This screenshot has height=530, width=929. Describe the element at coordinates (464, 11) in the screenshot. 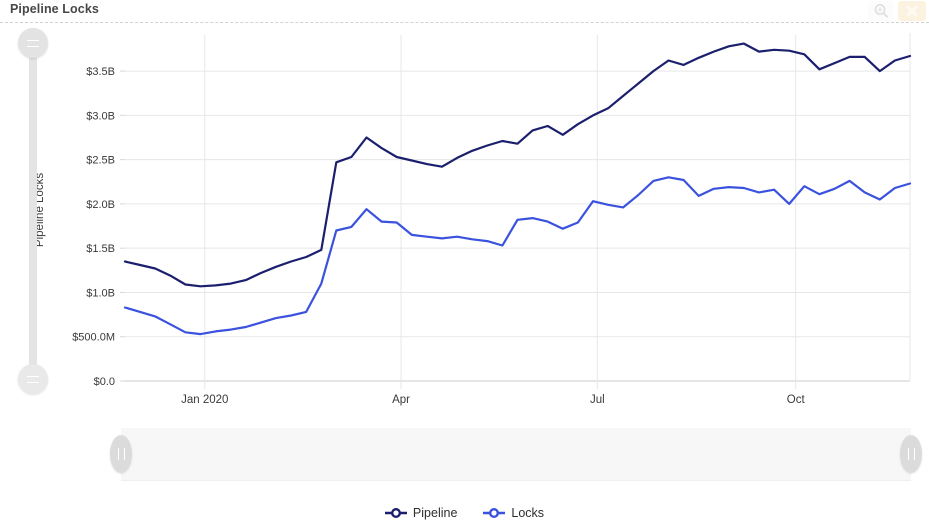

I see `panel-header: Pipeline Locks` at that location.